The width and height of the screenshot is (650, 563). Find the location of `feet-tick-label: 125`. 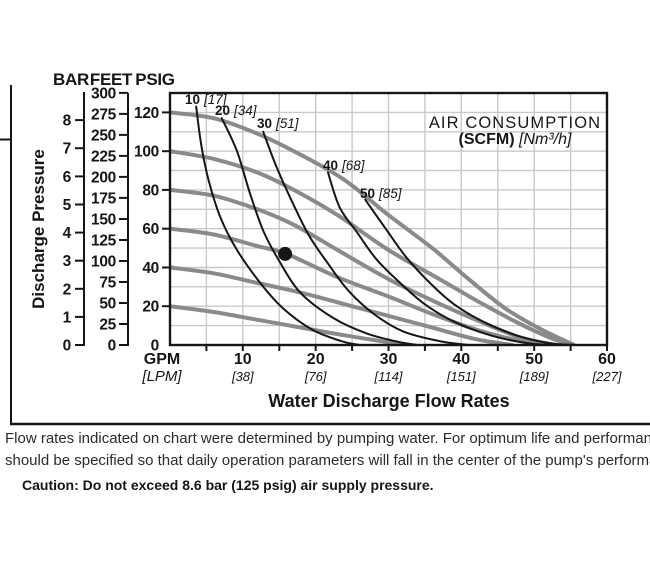

feet-tick-label: 125 is located at coordinates (104, 241).